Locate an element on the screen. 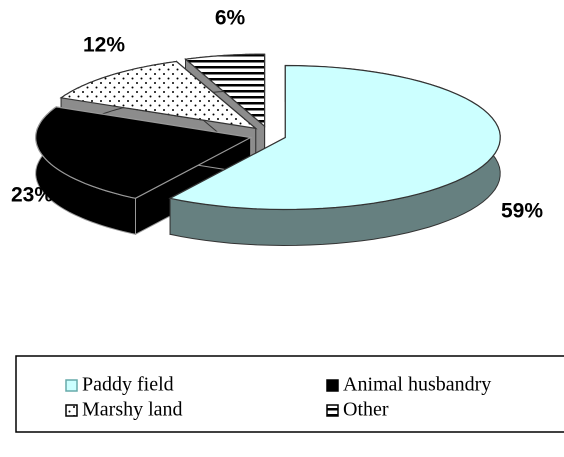 The height and width of the screenshot is (457, 564). data-label: 23% is located at coordinates (32, 195).